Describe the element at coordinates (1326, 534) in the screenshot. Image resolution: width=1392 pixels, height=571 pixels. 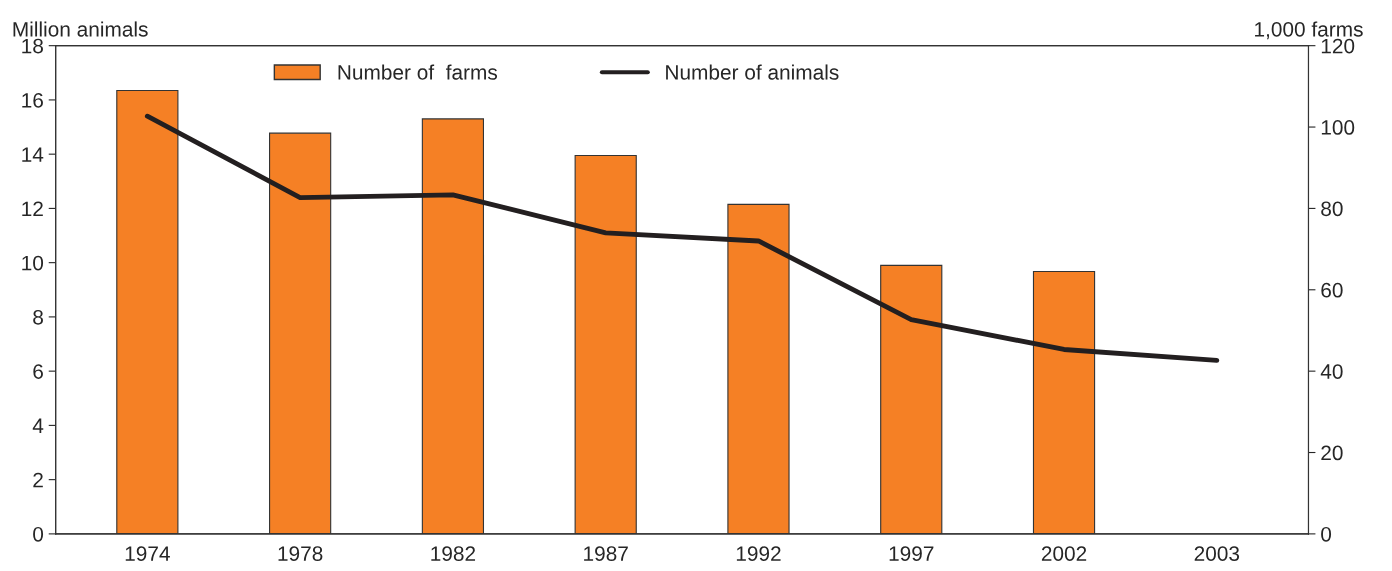
I see `y2-tick-label: 0` at that location.